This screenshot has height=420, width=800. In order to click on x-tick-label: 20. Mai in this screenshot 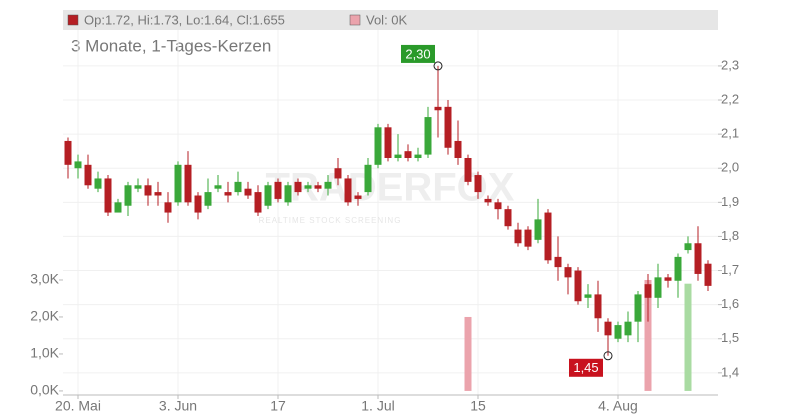, I will do `click(78, 406)`.